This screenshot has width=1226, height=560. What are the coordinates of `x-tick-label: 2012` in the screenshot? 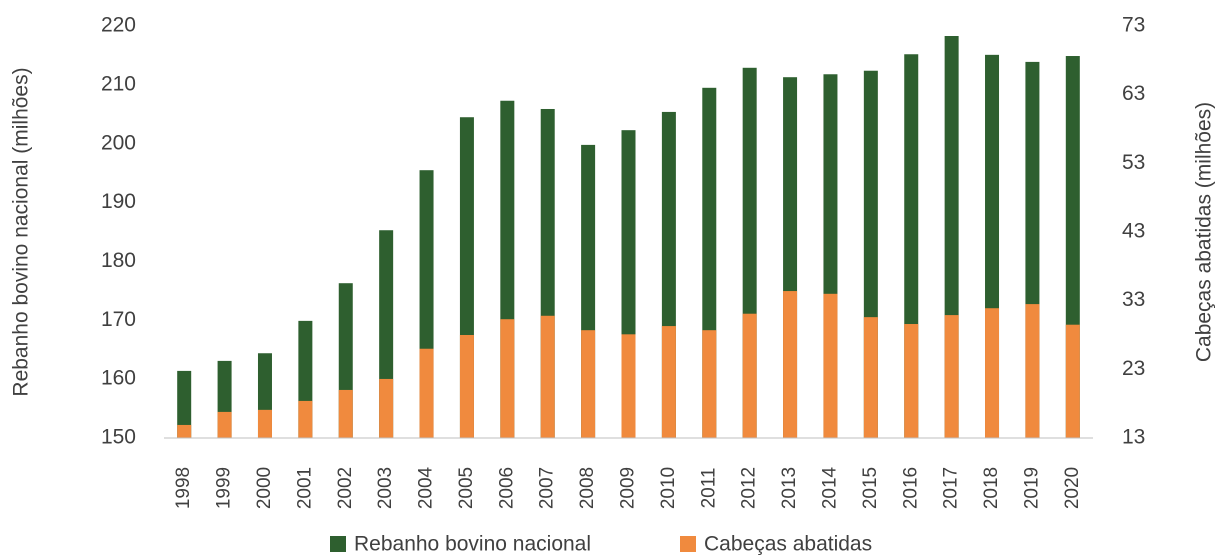 It's located at (749, 488).